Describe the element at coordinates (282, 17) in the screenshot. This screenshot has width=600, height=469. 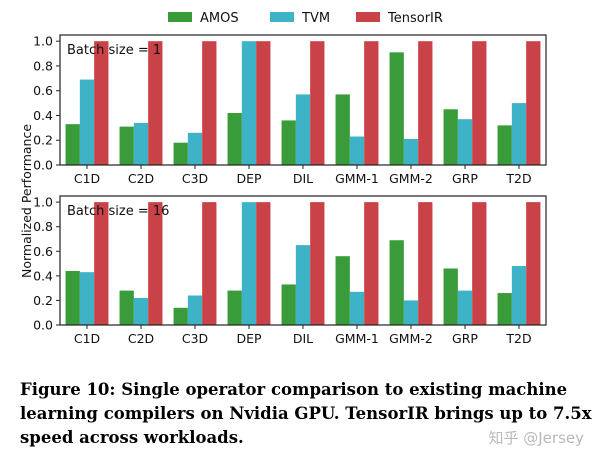
I see `legend-swatch-tvm` at that location.